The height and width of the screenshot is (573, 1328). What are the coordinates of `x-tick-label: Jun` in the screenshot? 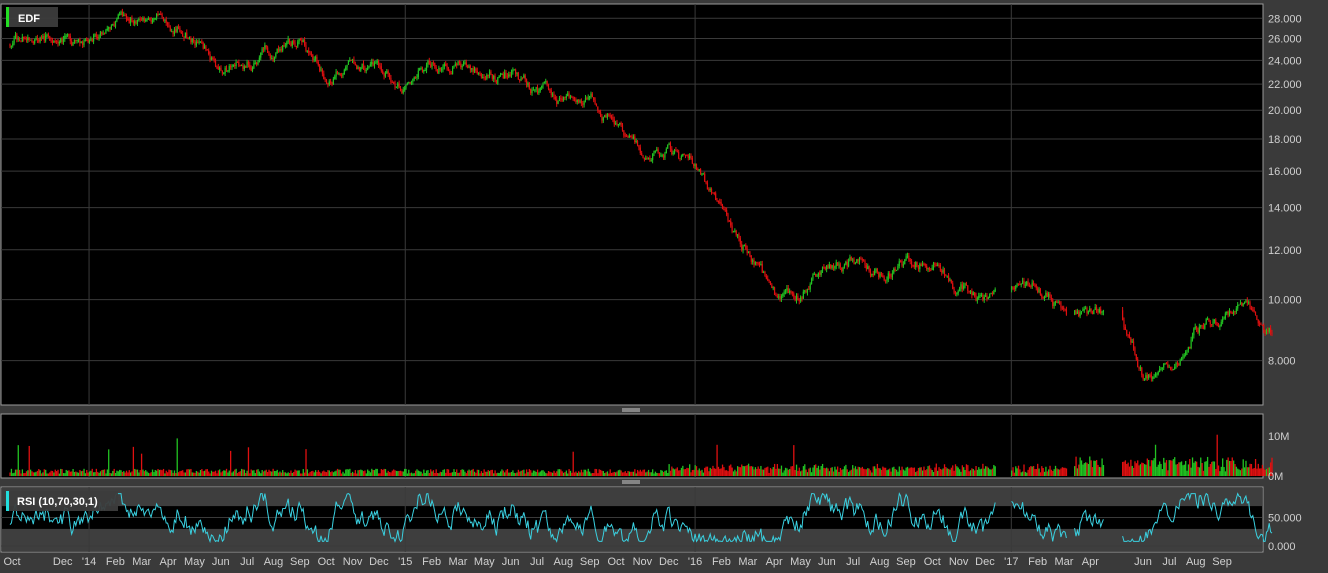 It's located at (221, 562).